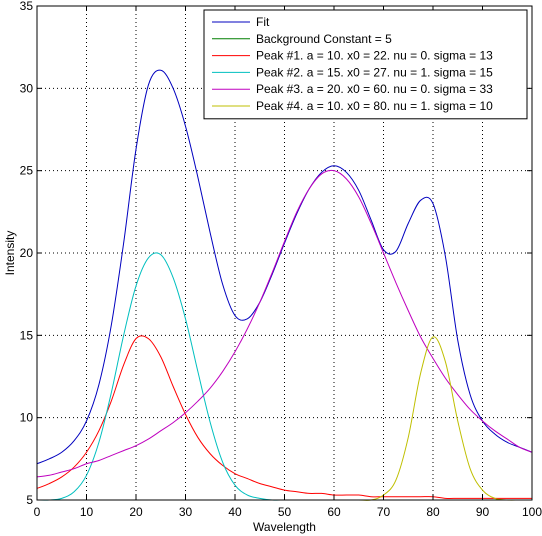 This screenshot has width=542, height=536. Describe the element at coordinates (37, 512) in the screenshot. I see `x-tick-label: 0` at that location.